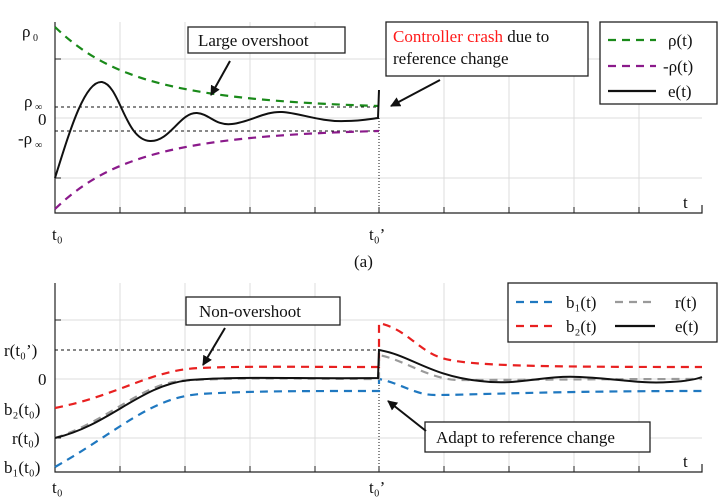  Describe the element at coordinates (250, 311) in the screenshot. I see `svg-text: Non-overshoot` at that location.